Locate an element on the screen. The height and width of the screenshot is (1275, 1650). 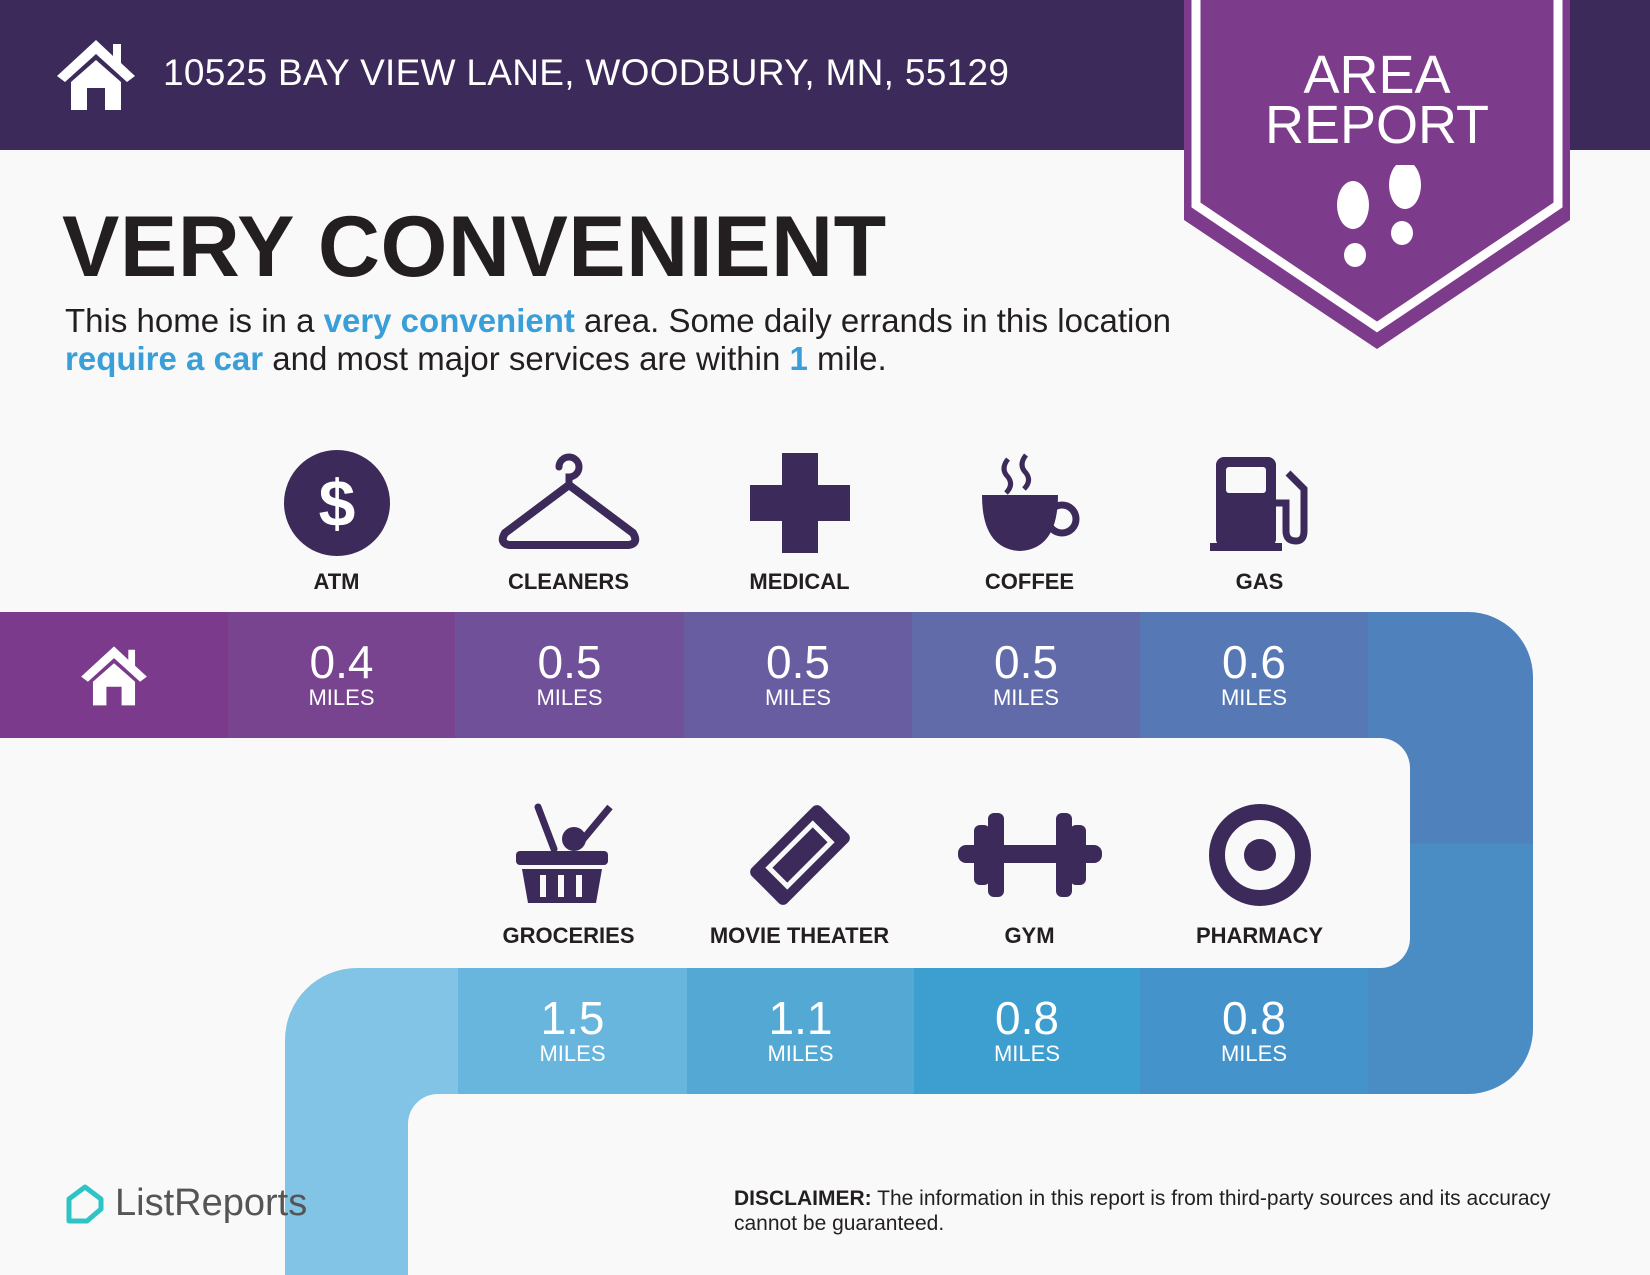
label-atm: ATM is located at coordinates (336, 581).